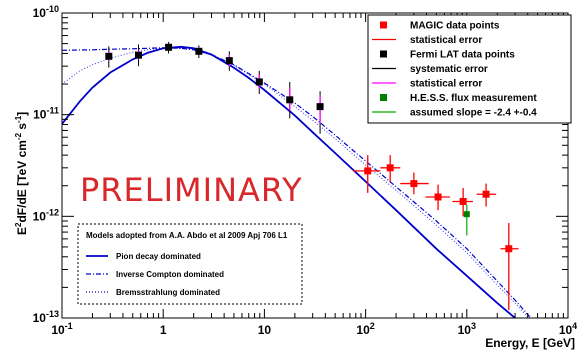 The width and height of the screenshot is (580, 351). What do you see at coordinates (462, 55) in the screenshot?
I see `legend-label: Fermi LAT data points` at bounding box center [462, 55].